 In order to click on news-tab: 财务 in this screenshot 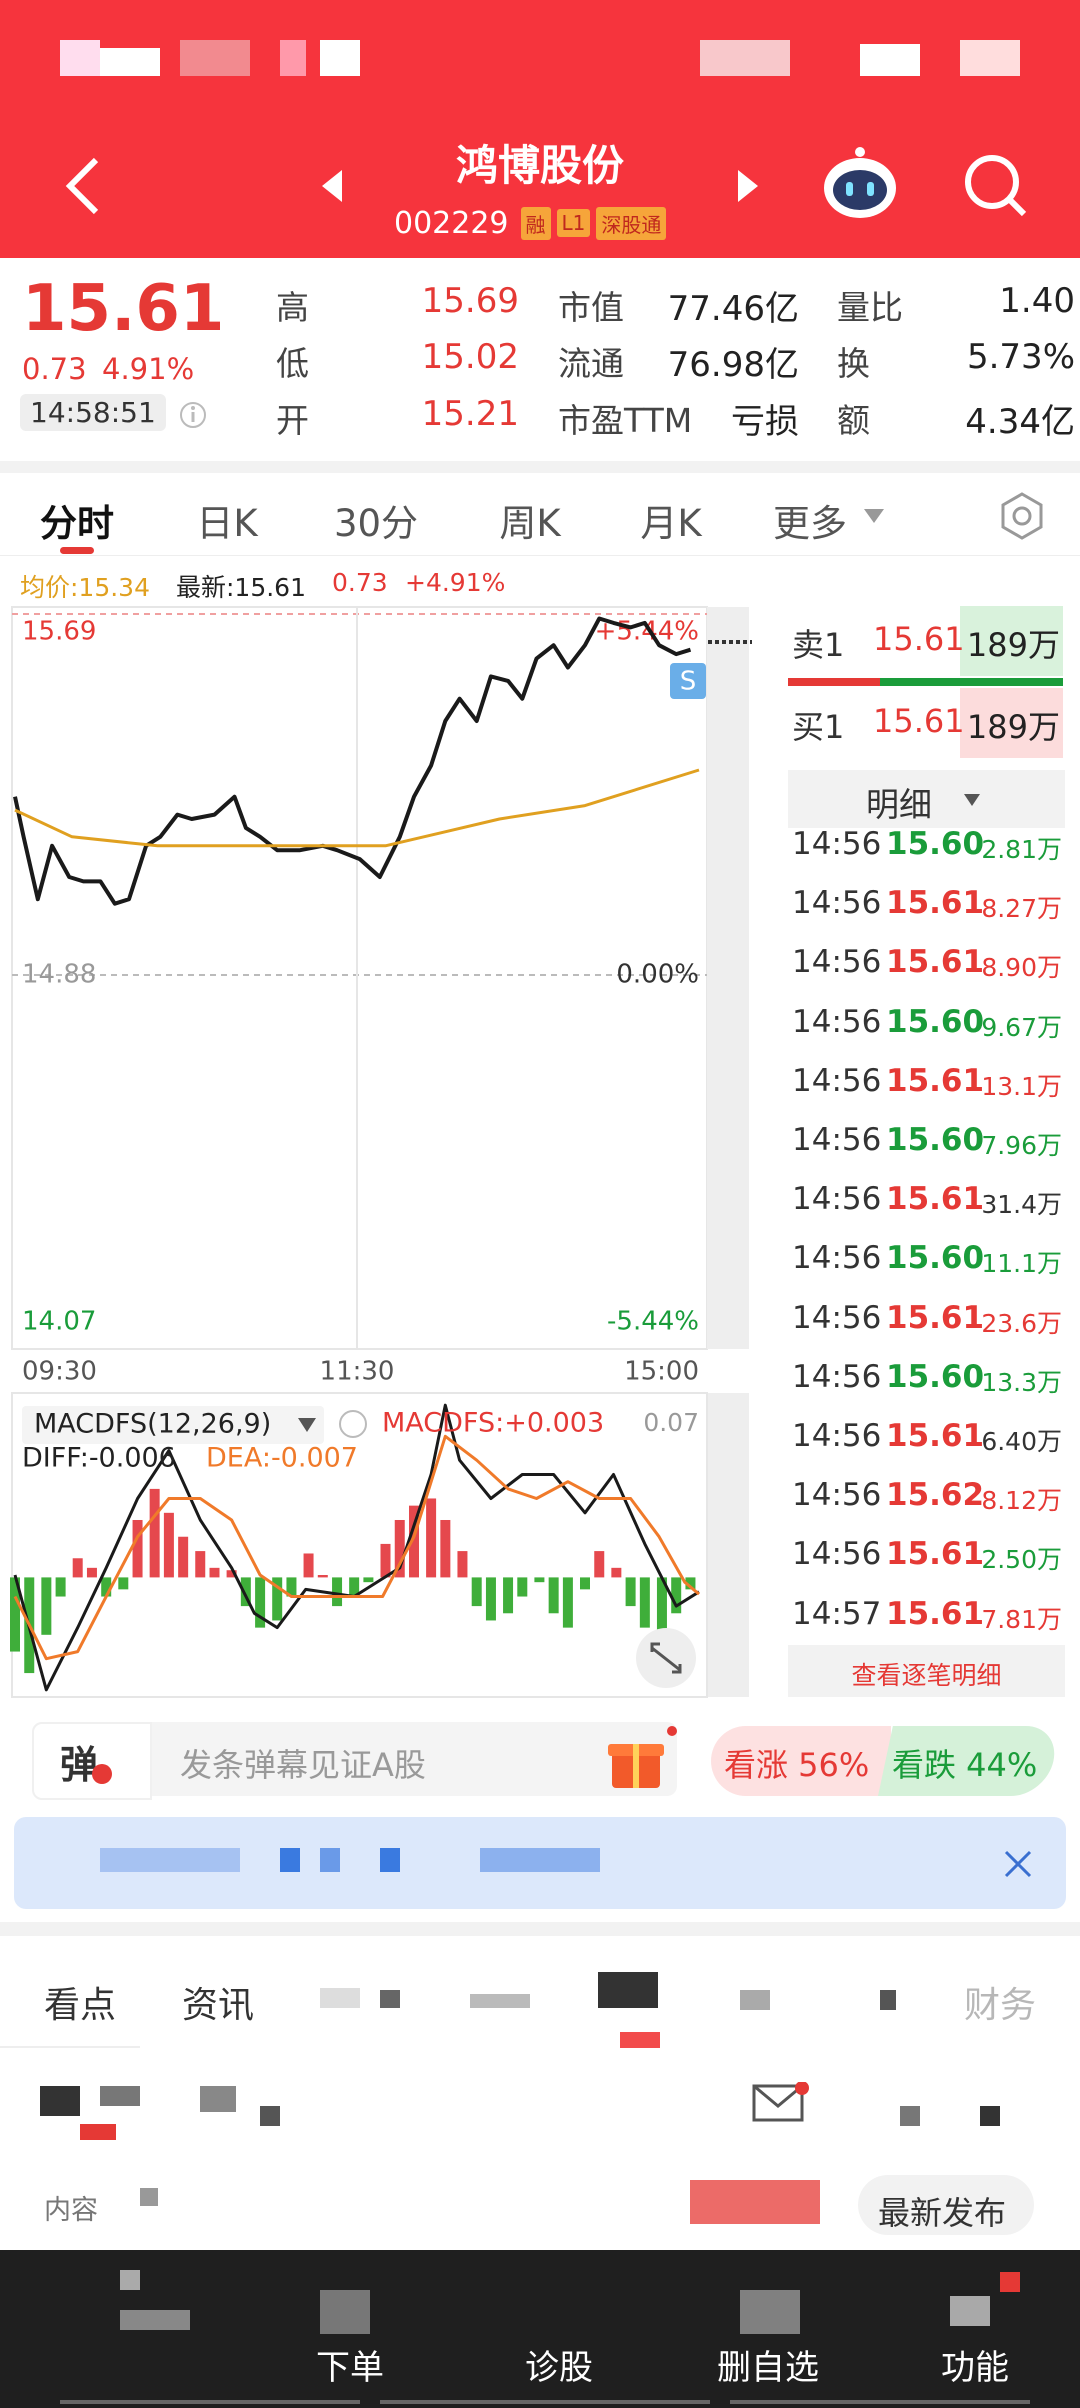, I will do `click(999, 2005)`.